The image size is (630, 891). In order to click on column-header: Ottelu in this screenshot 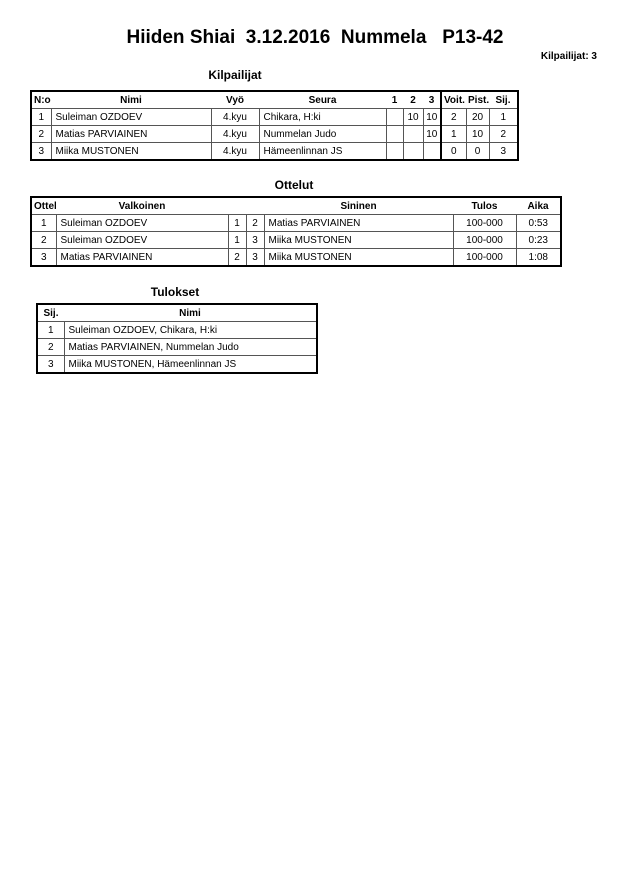, I will do `click(45, 206)`.